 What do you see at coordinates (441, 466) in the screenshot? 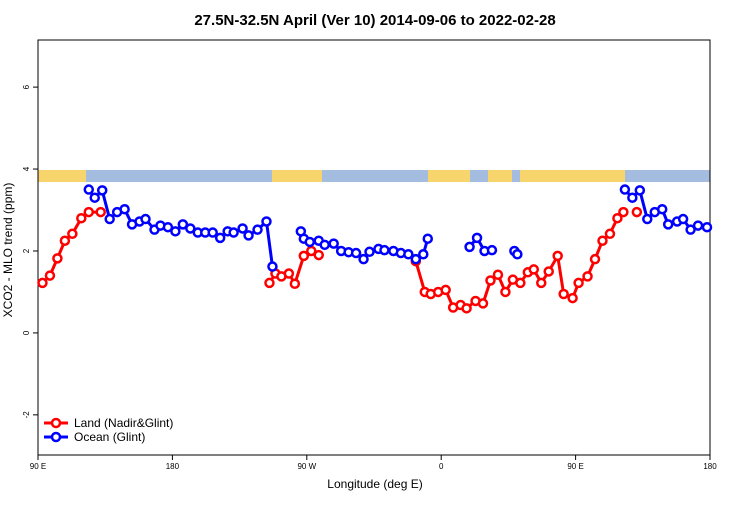
I see `x-tick-label: 0` at bounding box center [441, 466].